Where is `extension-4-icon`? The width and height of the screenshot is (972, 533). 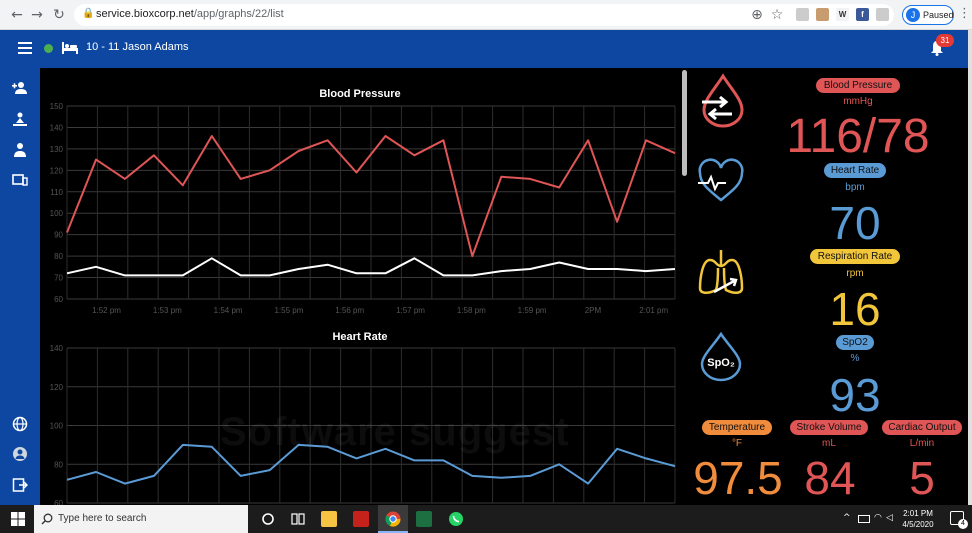 extension-4-icon is located at coordinates (882, 14).